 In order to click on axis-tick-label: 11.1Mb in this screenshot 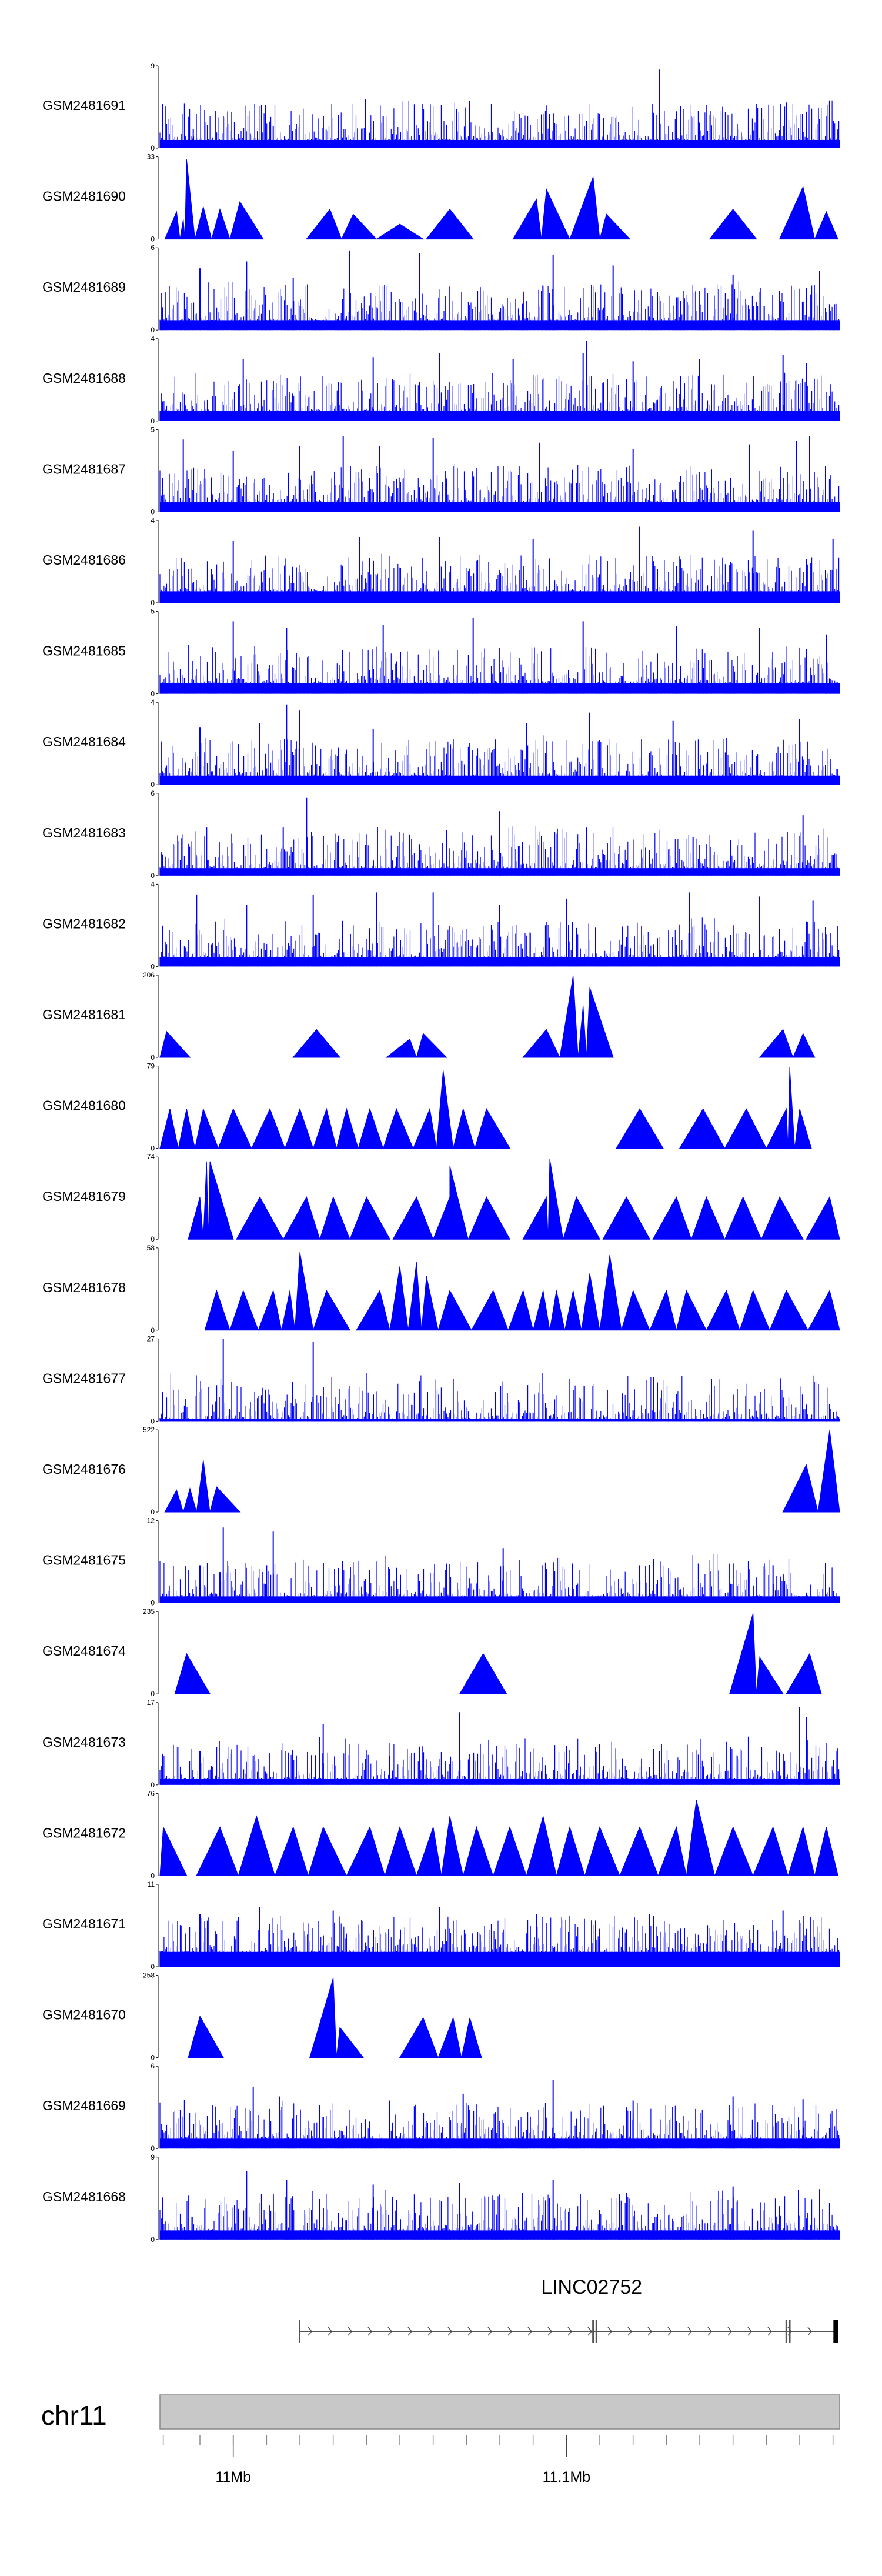, I will do `click(567, 2477)`.